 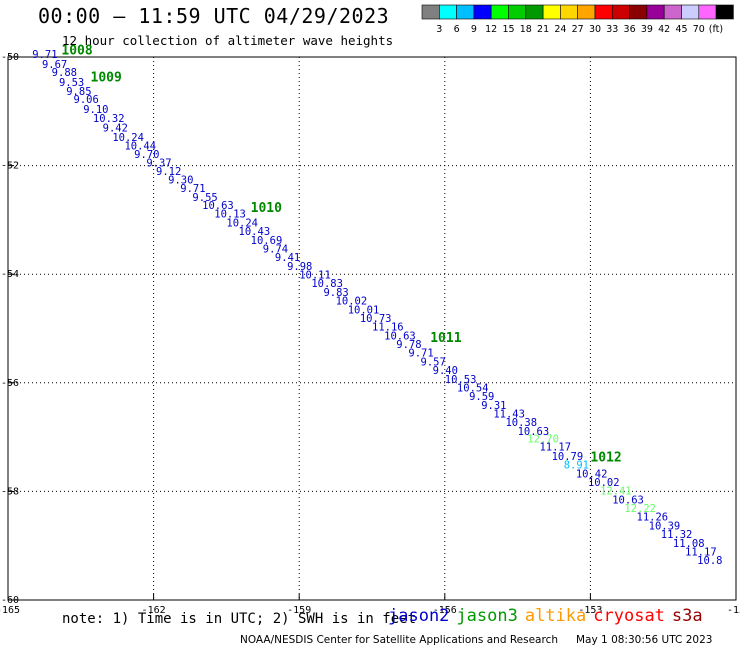 What do you see at coordinates (733, 610) in the screenshot?
I see `x-tick-label: -15` at bounding box center [733, 610].